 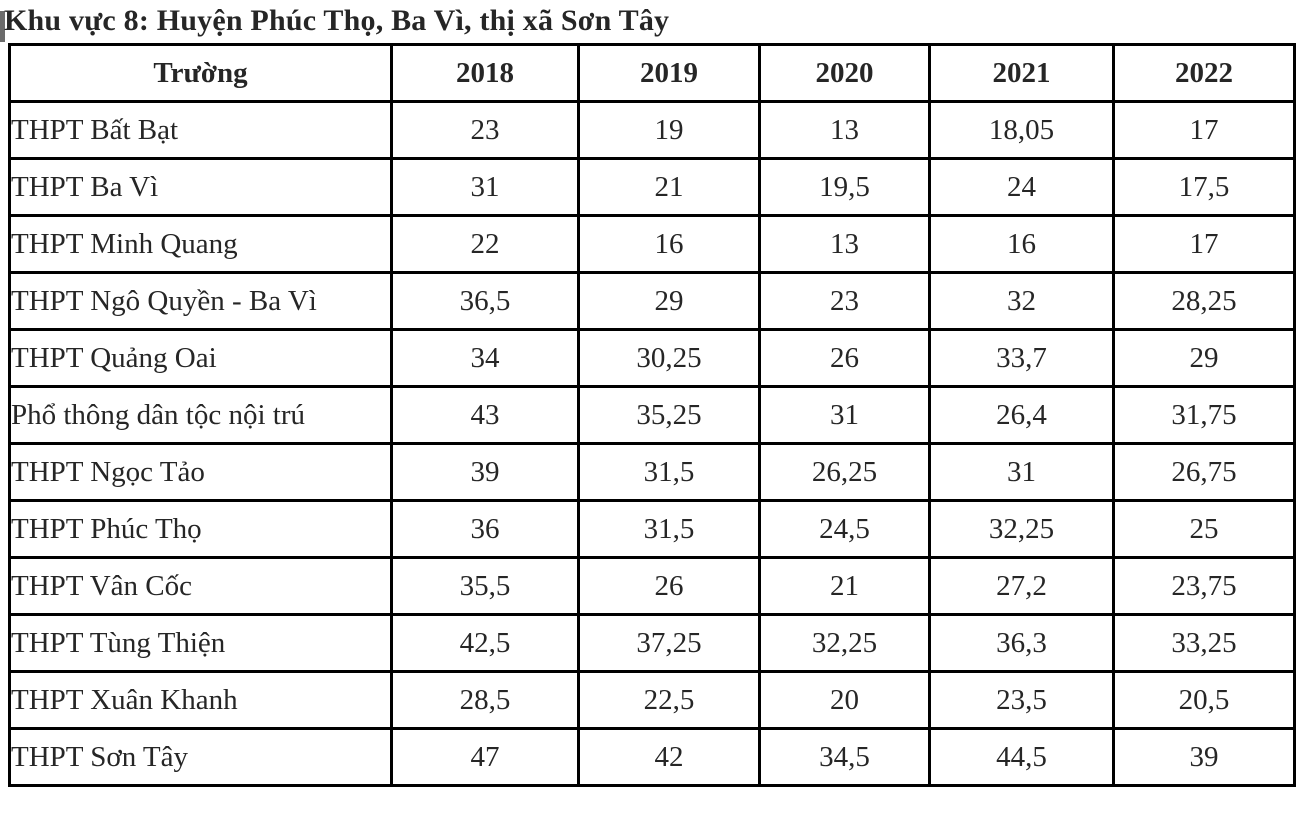 I want to click on score-cell: 23,5, so click(x=1021, y=700).